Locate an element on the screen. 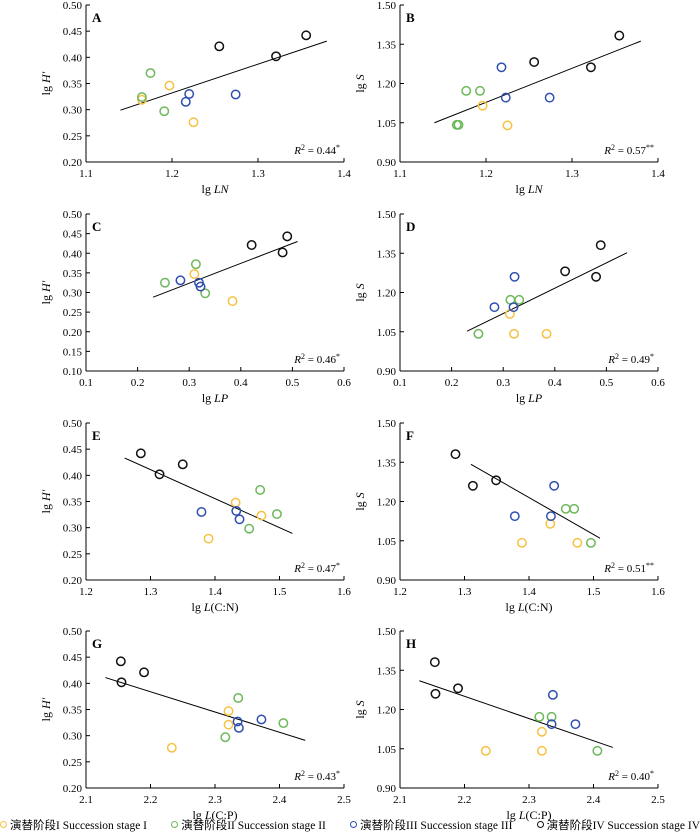 The image size is (700, 833). panel-c-x-label: lg LP is located at coordinates (215, 398).